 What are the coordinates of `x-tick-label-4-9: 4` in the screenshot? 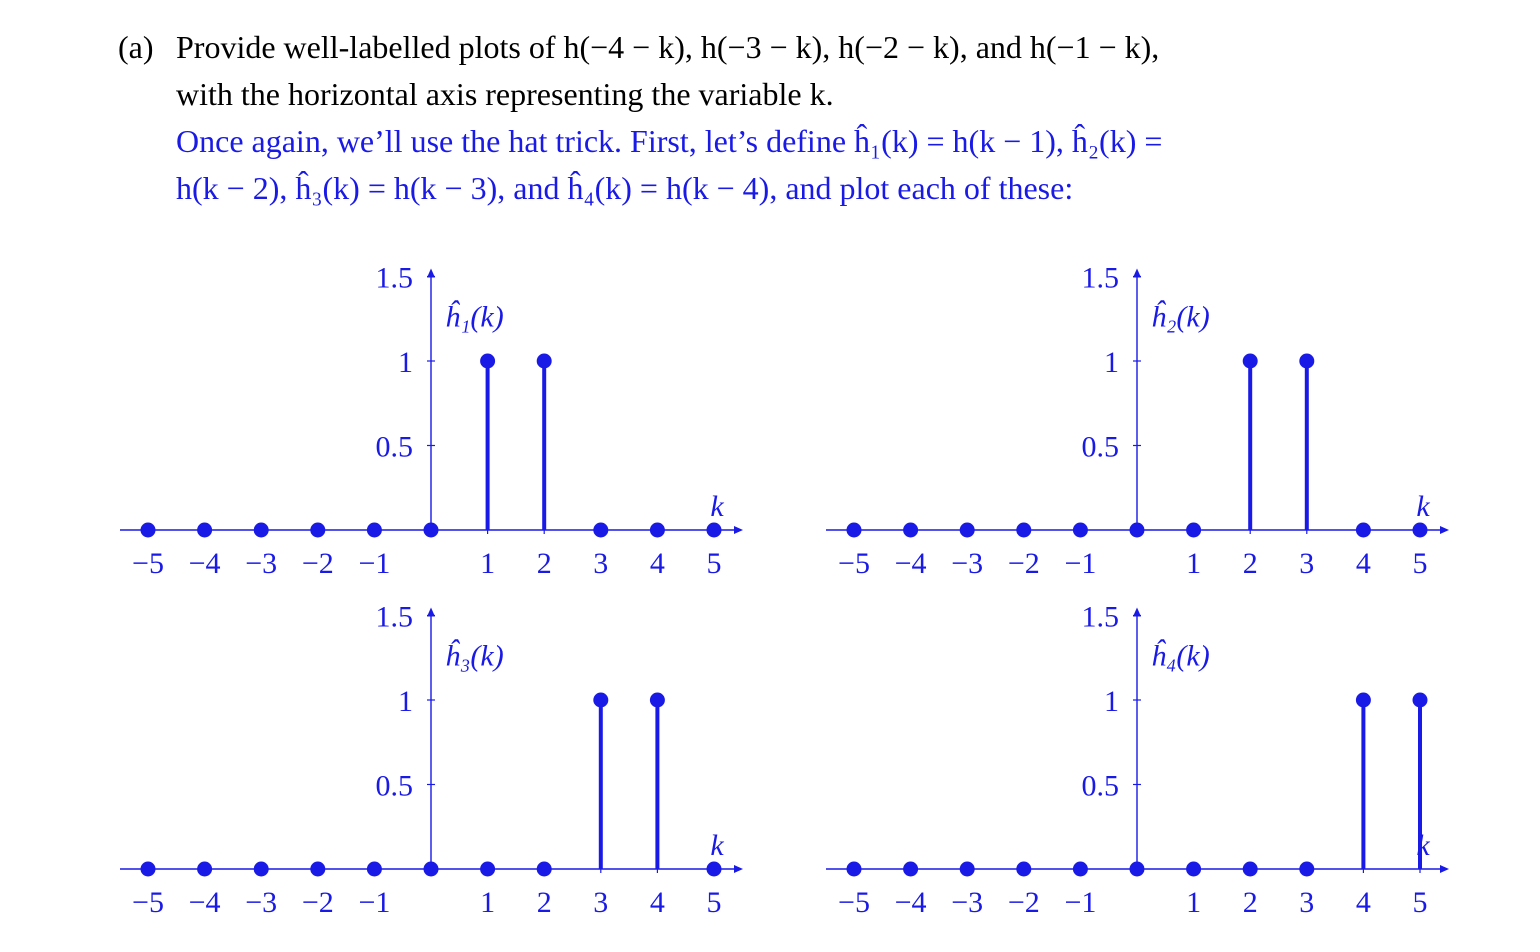 It's located at (1363, 902).